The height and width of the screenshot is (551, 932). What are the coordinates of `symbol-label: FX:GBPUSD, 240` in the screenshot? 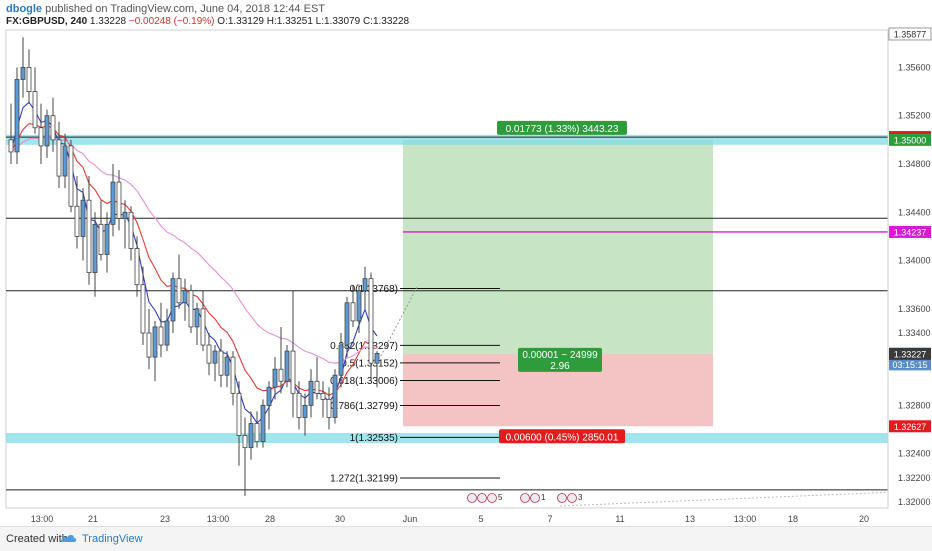 It's located at (47, 21).